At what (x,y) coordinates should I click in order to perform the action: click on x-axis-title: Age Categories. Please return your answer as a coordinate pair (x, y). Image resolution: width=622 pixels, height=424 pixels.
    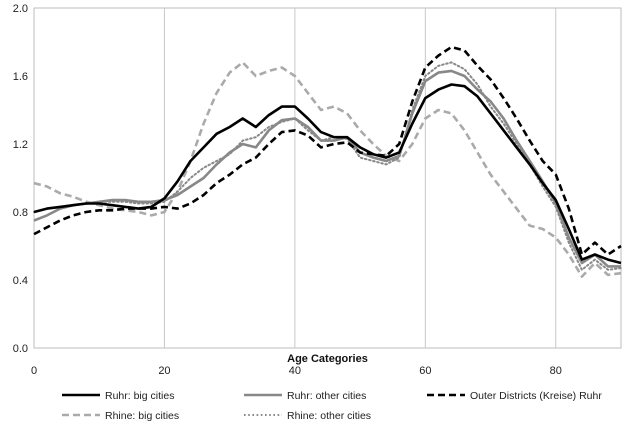
    Looking at the image, I should click on (327, 359).